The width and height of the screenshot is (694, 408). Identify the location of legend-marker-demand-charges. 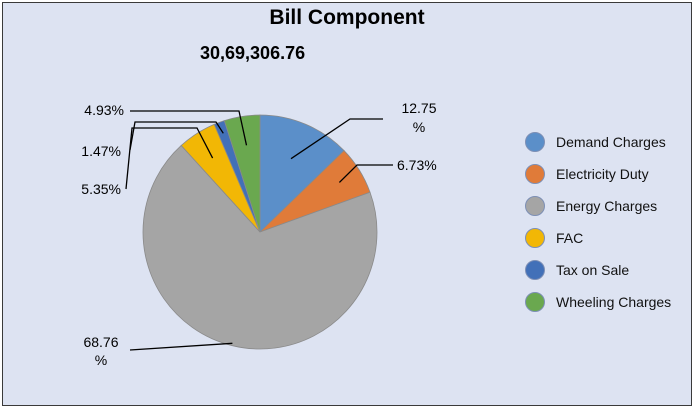
(535, 142).